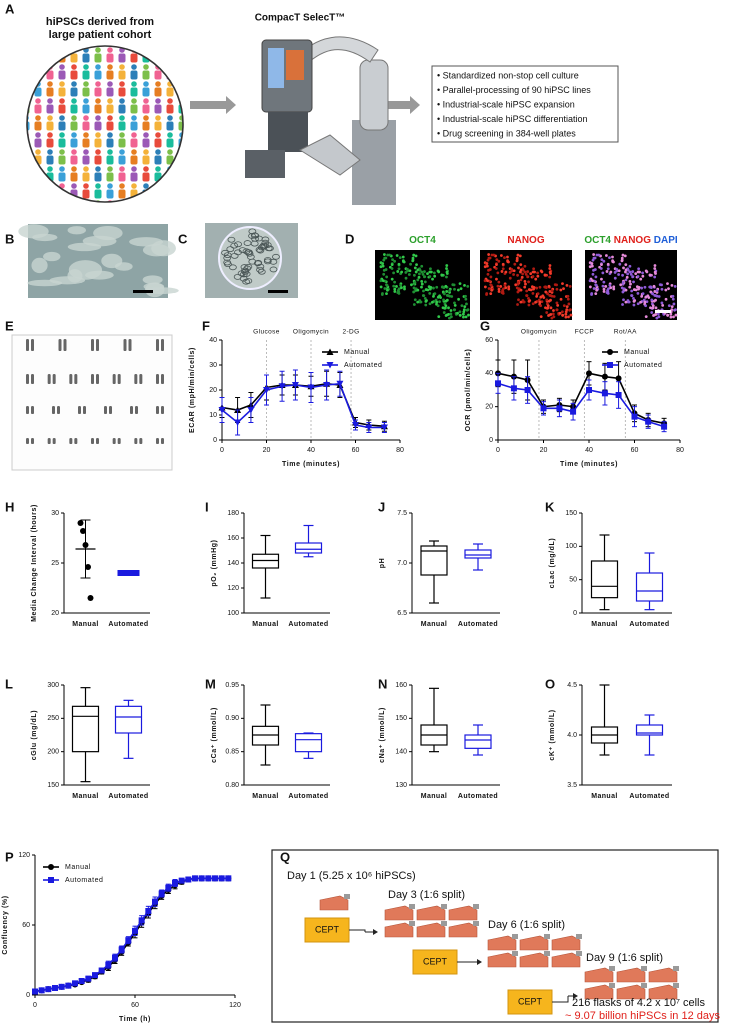  I want to click on x-tick-label: Manual, so click(434, 624).